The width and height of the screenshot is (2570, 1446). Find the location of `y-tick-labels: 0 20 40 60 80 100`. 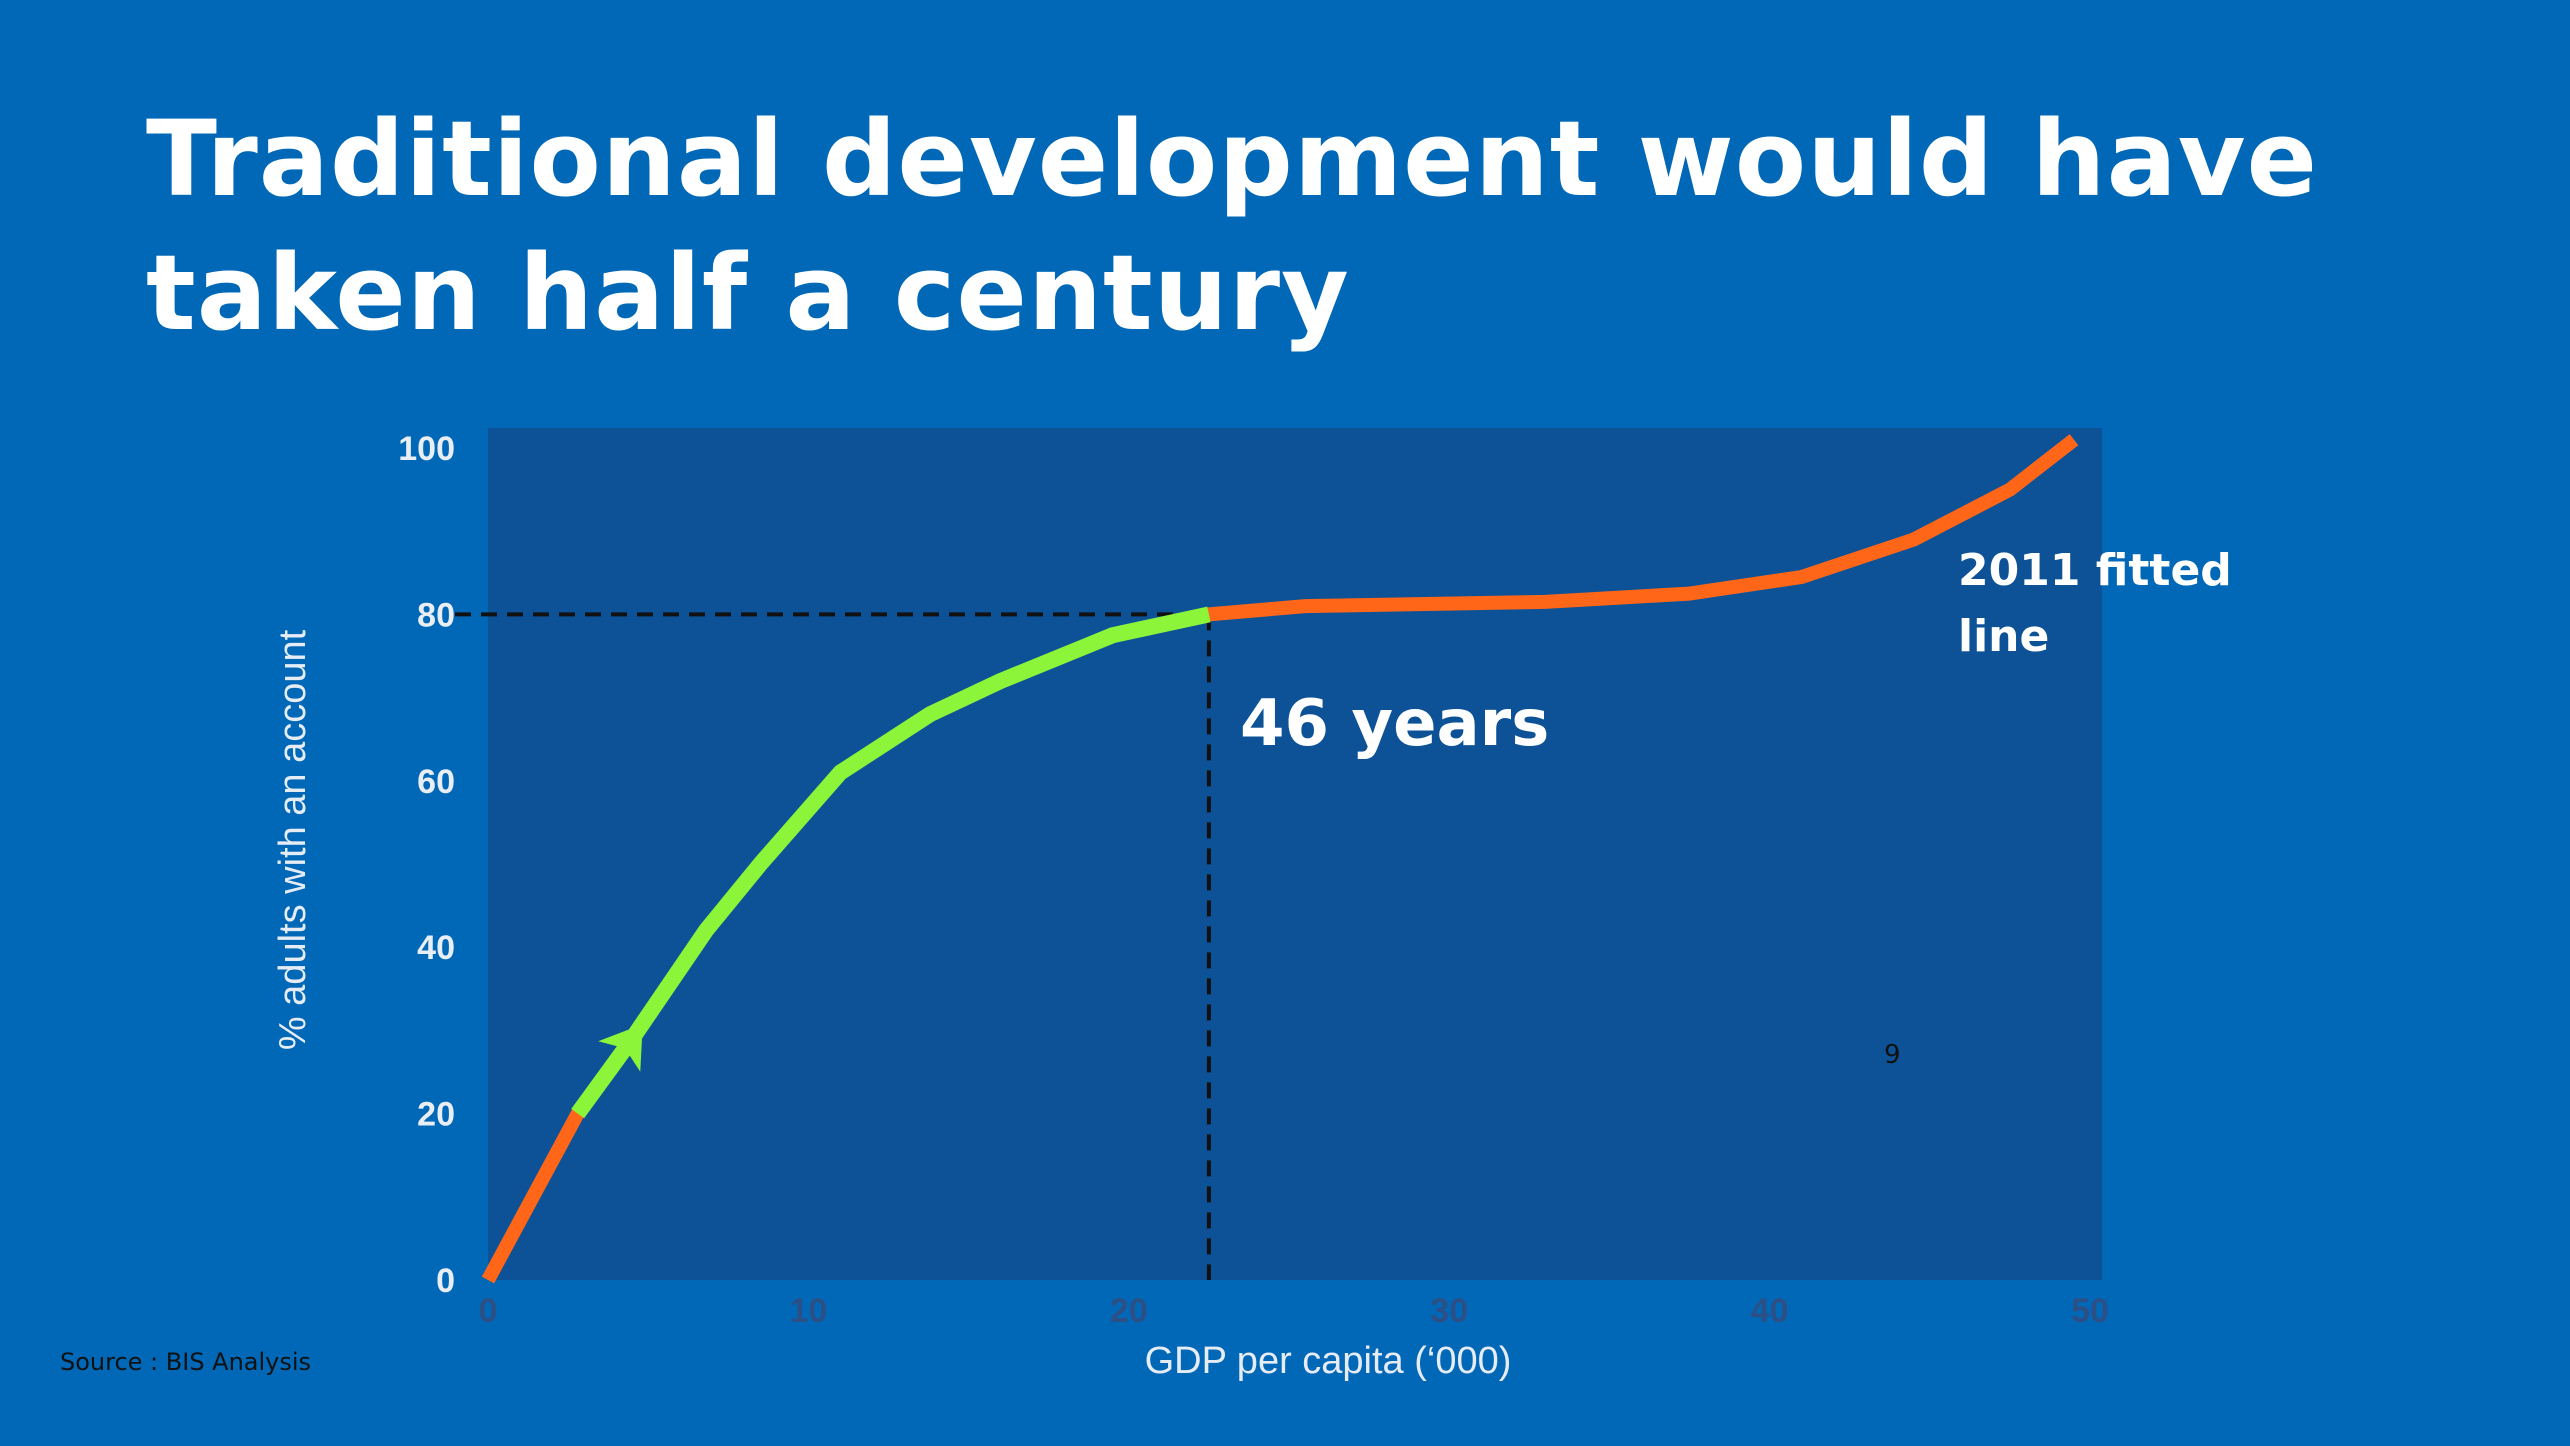

y-tick-labels: 0 20 40 60 80 100 is located at coordinates (426, 865).